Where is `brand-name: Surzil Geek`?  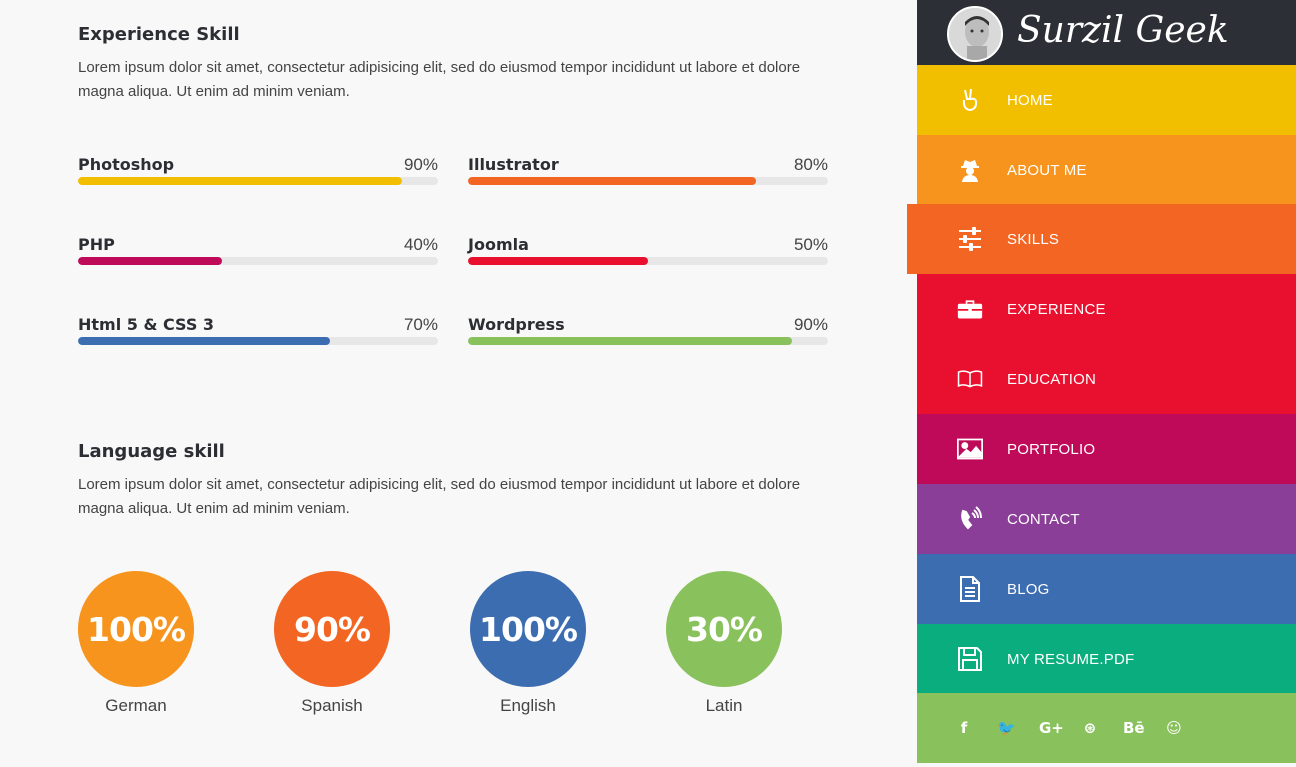
brand-name: Surzil Geek is located at coordinates (1123, 30).